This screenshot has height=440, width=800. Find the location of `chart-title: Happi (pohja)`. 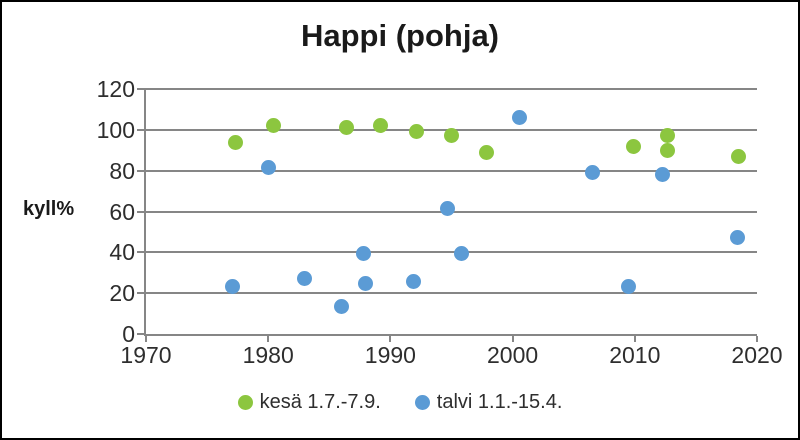

chart-title: Happi (pohja) is located at coordinates (400, 35).